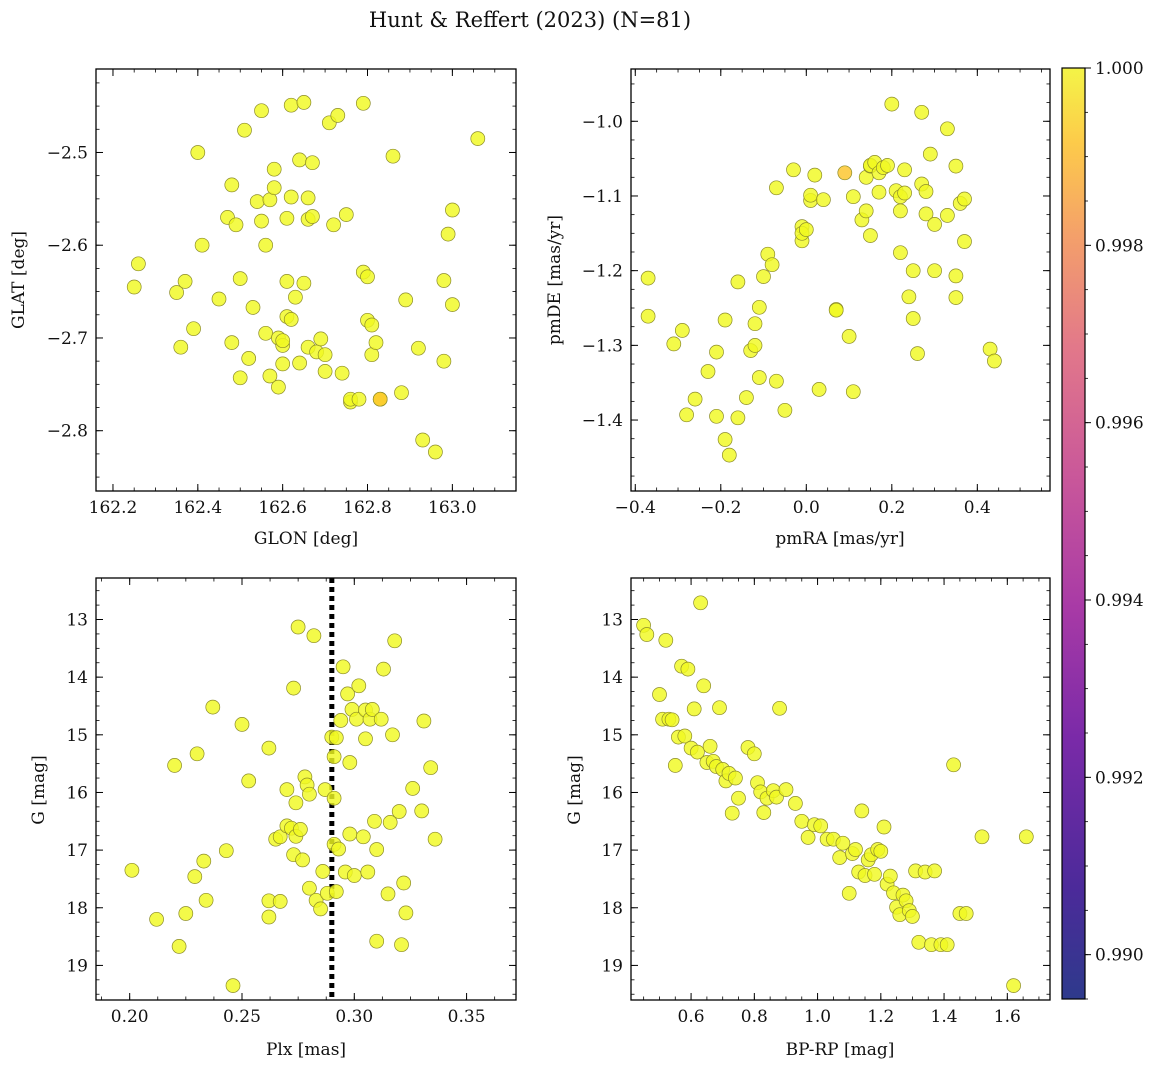 The image size is (1161, 1068). I want to click on y-tick-label: 17, so click(77, 851).